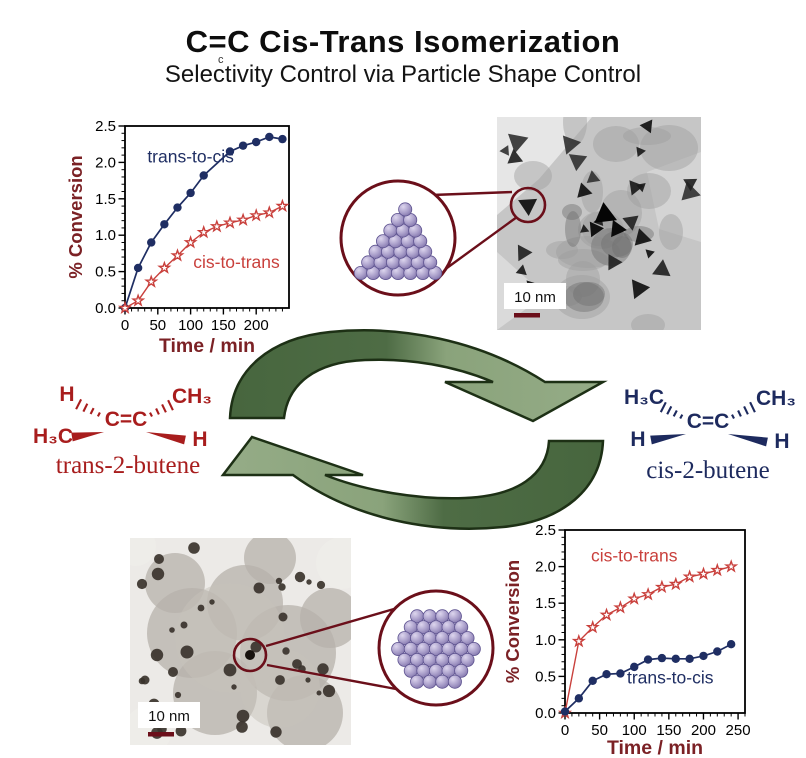 This screenshot has width=806, height=758. Describe the element at coordinates (634, 730) in the screenshot. I see `x-tick-label: 100` at that location.